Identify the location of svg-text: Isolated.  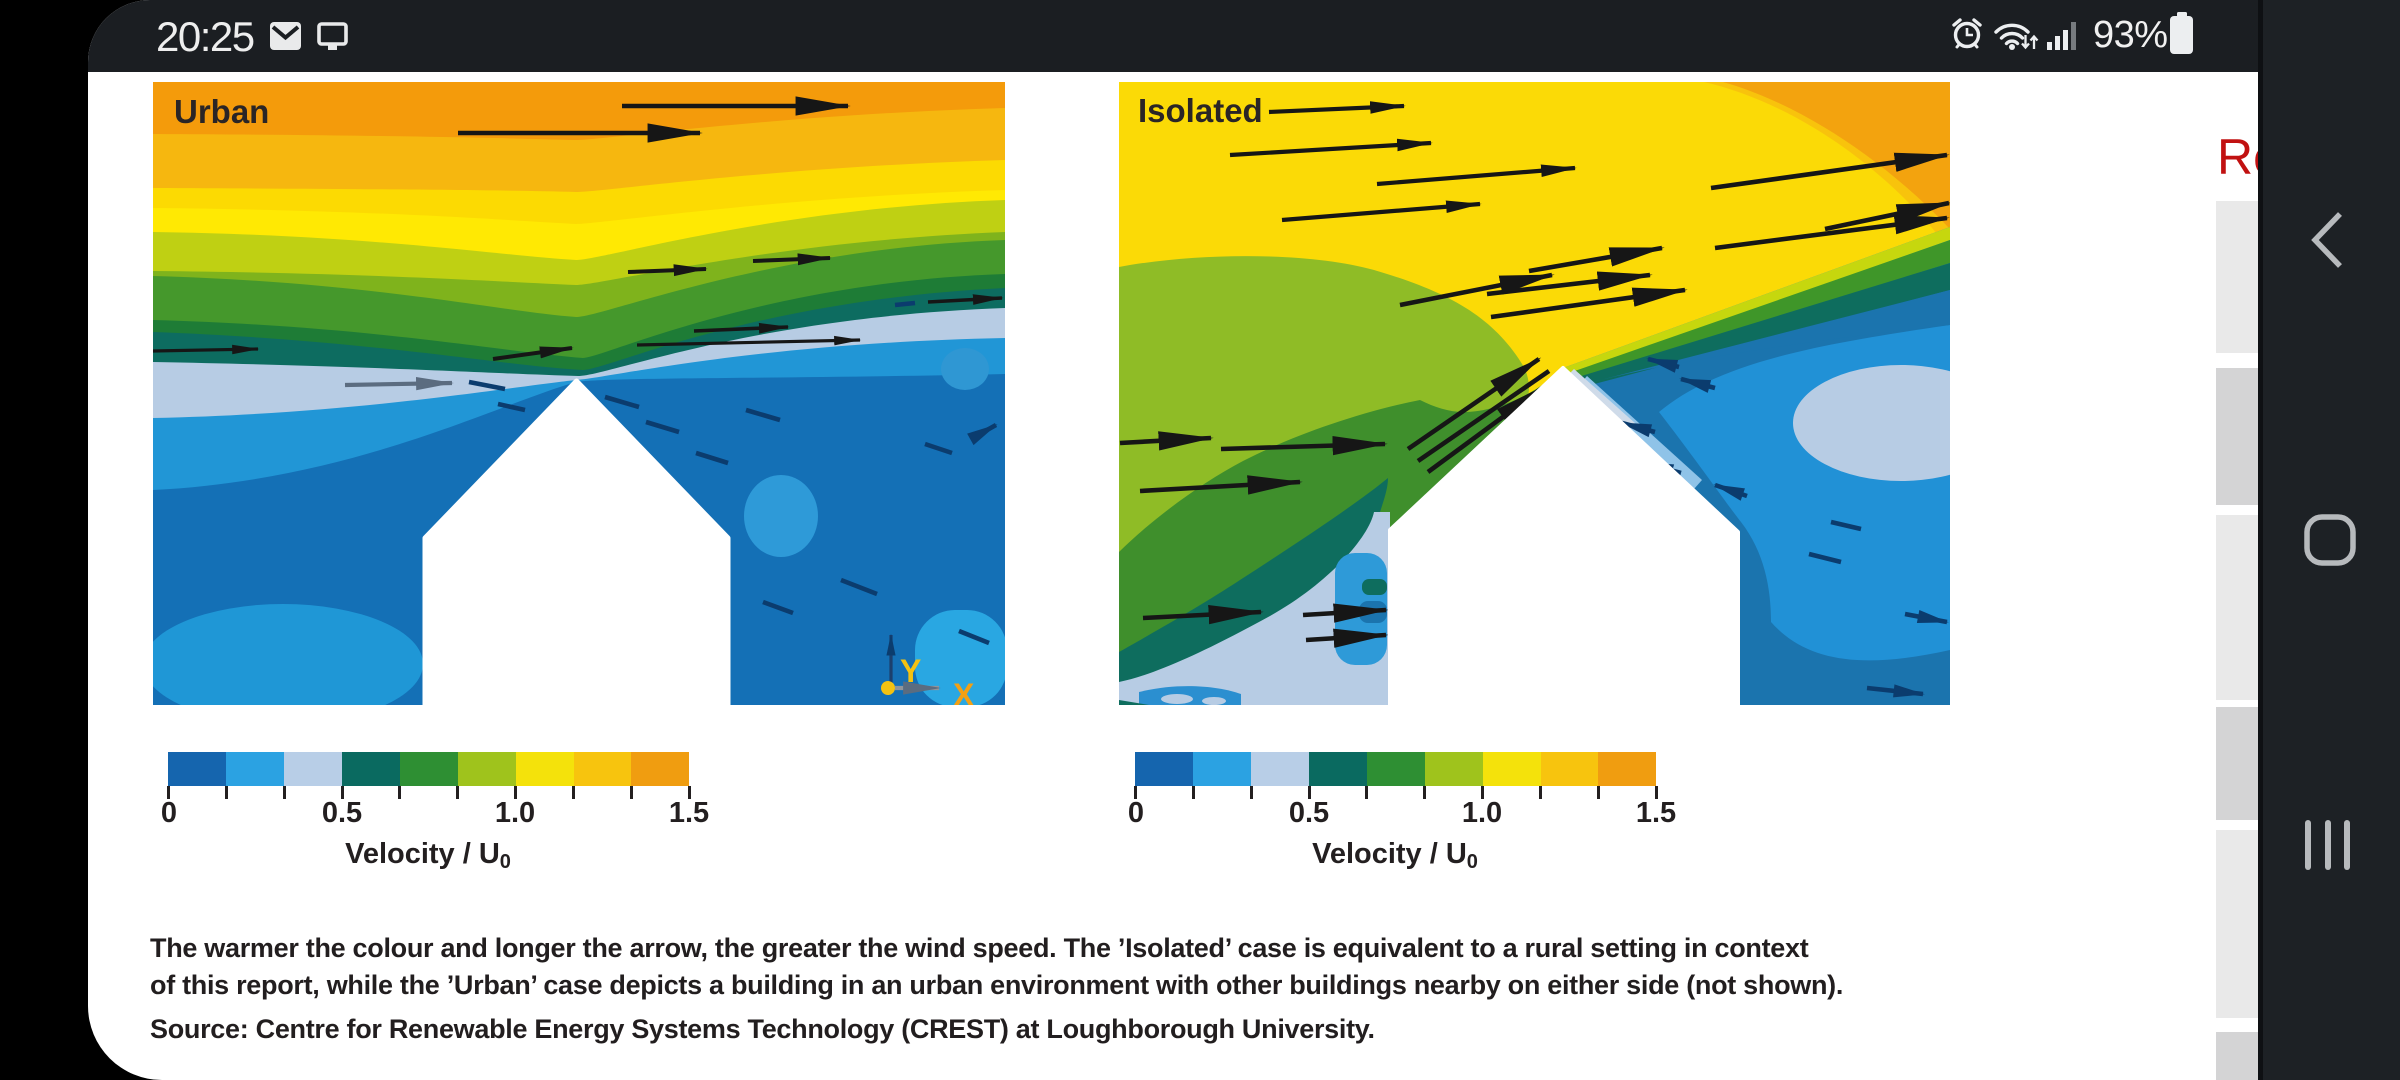
(1200, 110).